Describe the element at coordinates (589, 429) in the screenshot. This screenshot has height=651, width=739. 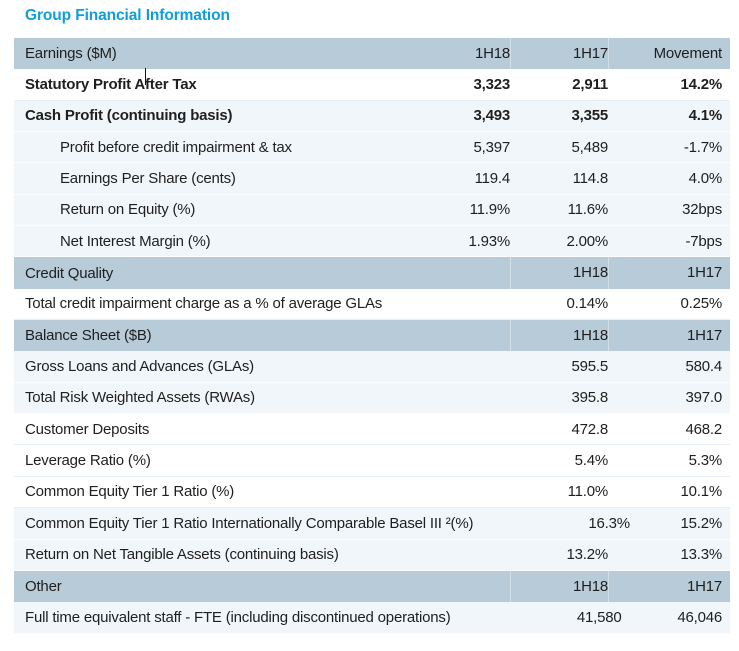
I see `value-1h18: 472.8` at that location.